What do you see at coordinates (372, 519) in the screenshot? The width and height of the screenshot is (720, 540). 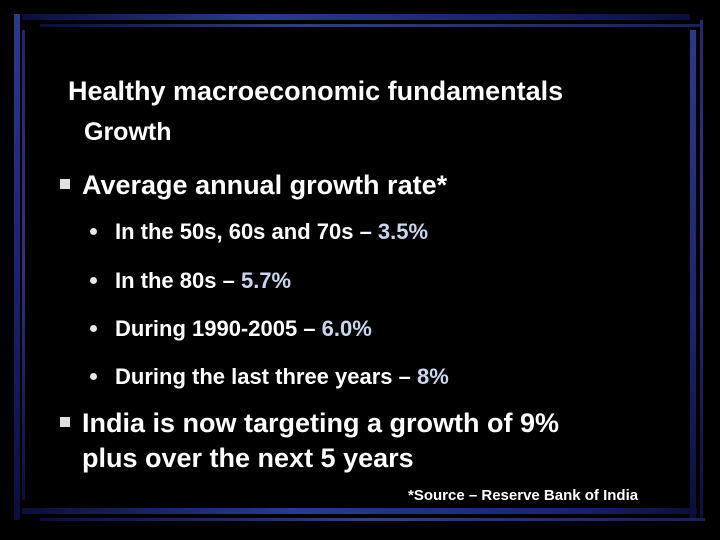 I see `frame-bottom-line-inner` at bounding box center [372, 519].